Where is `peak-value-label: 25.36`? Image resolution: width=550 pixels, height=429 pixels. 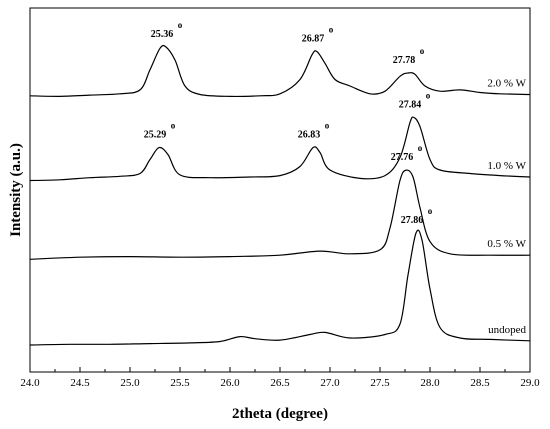
peak-value-label: 25.36 is located at coordinates (162, 34).